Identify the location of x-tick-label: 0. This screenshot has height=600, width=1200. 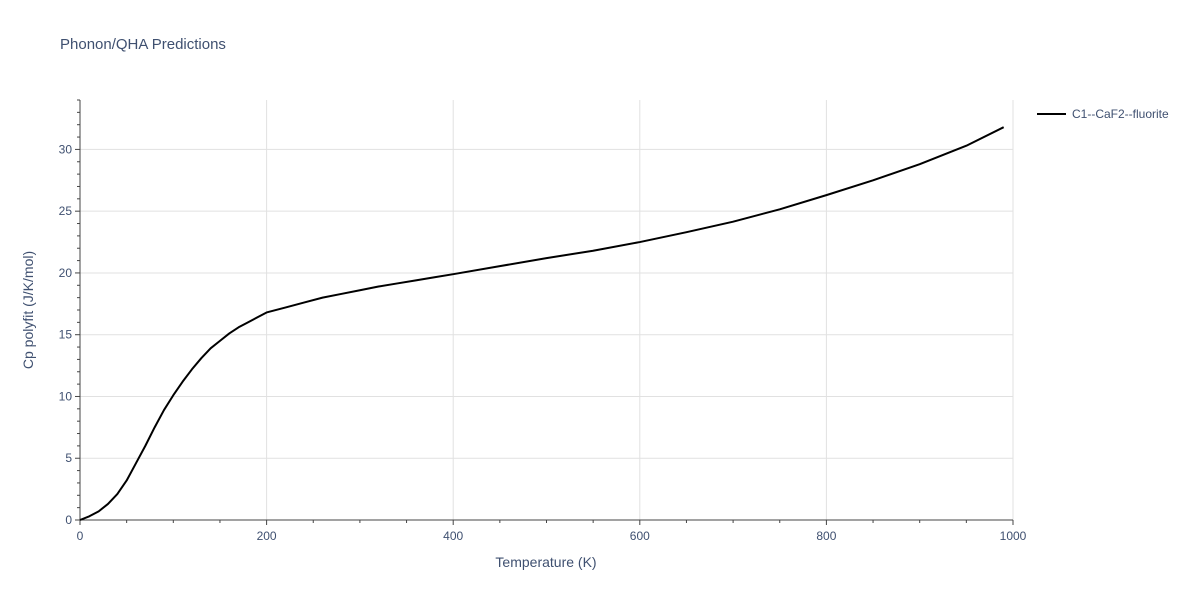
(80, 536).